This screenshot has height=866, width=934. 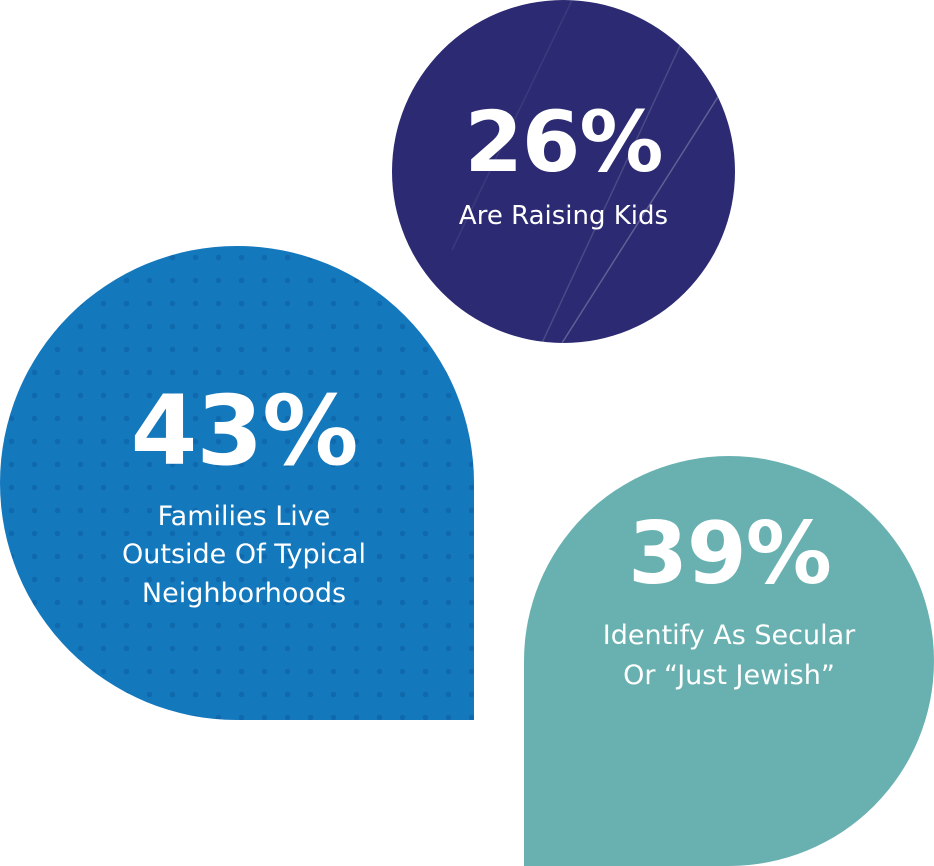 I want to click on stat-value: 43%, so click(x=244, y=431).